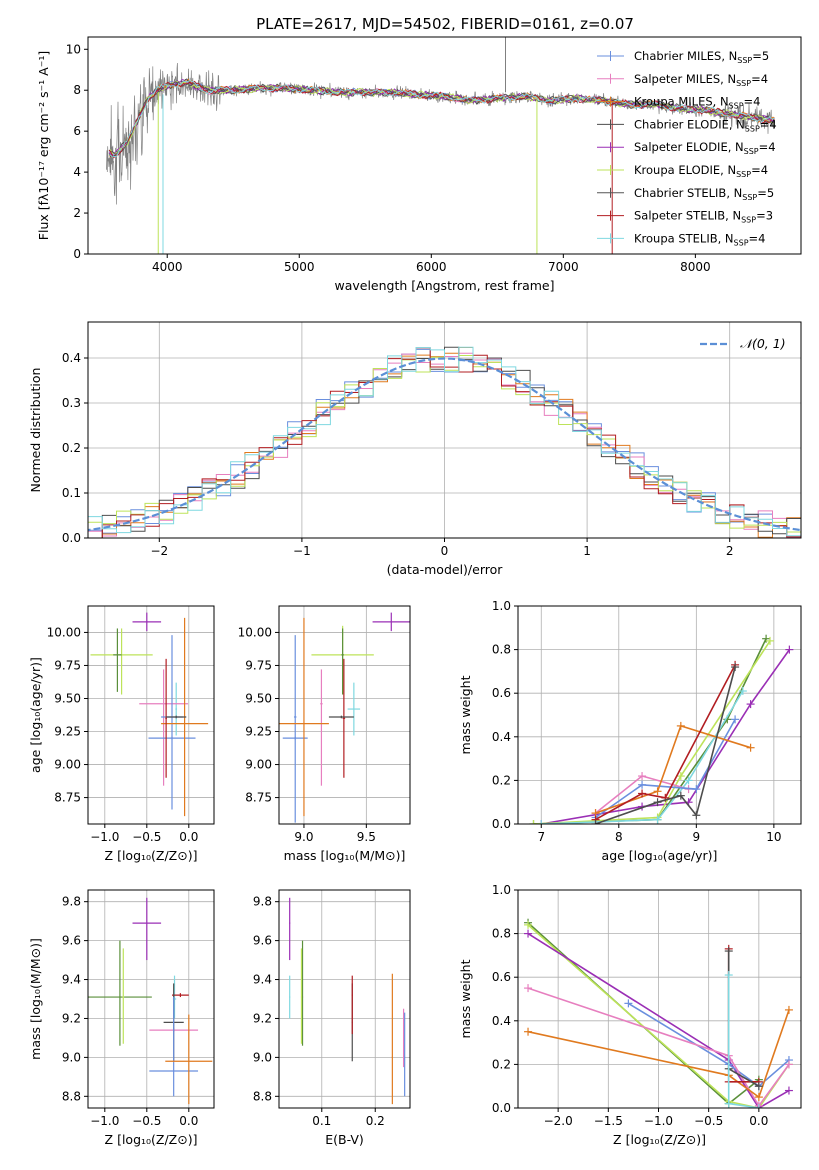 The image size is (819, 1170). I want to click on x-tick-label: 0.1, so click(321, 1121).